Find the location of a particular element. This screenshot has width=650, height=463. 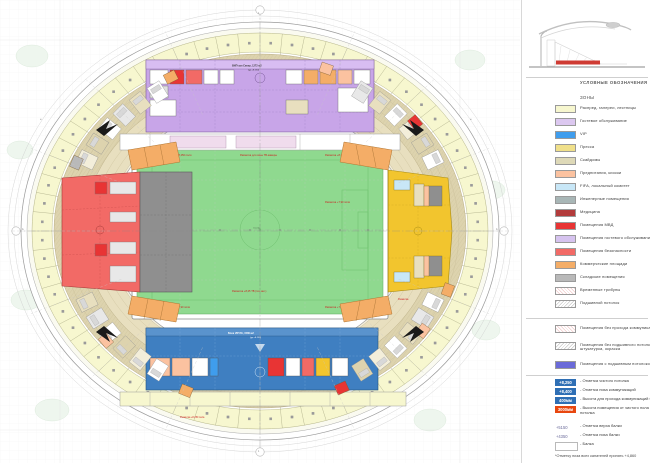

legend-row-zone-0: Распред. галереи, лестницы is located at coordinates (602, 110).